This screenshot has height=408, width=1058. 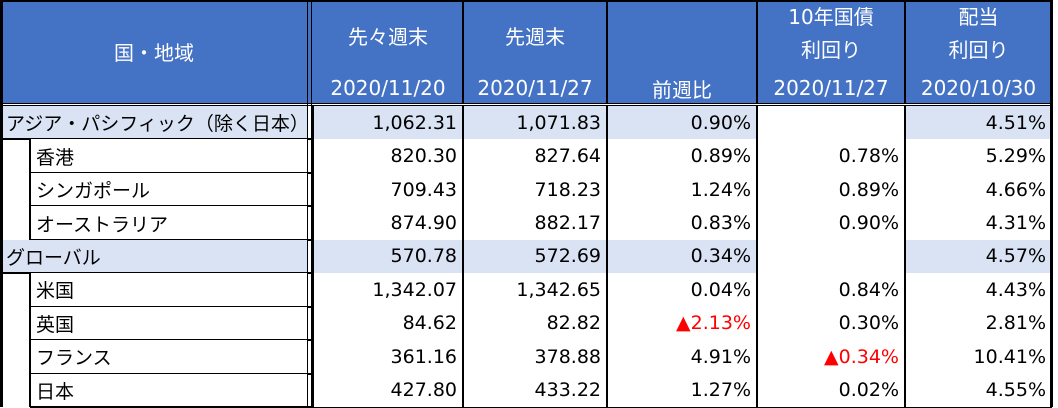 What do you see at coordinates (388, 256) in the screenshot?
I see `value-cell: 570.78` at bounding box center [388, 256].